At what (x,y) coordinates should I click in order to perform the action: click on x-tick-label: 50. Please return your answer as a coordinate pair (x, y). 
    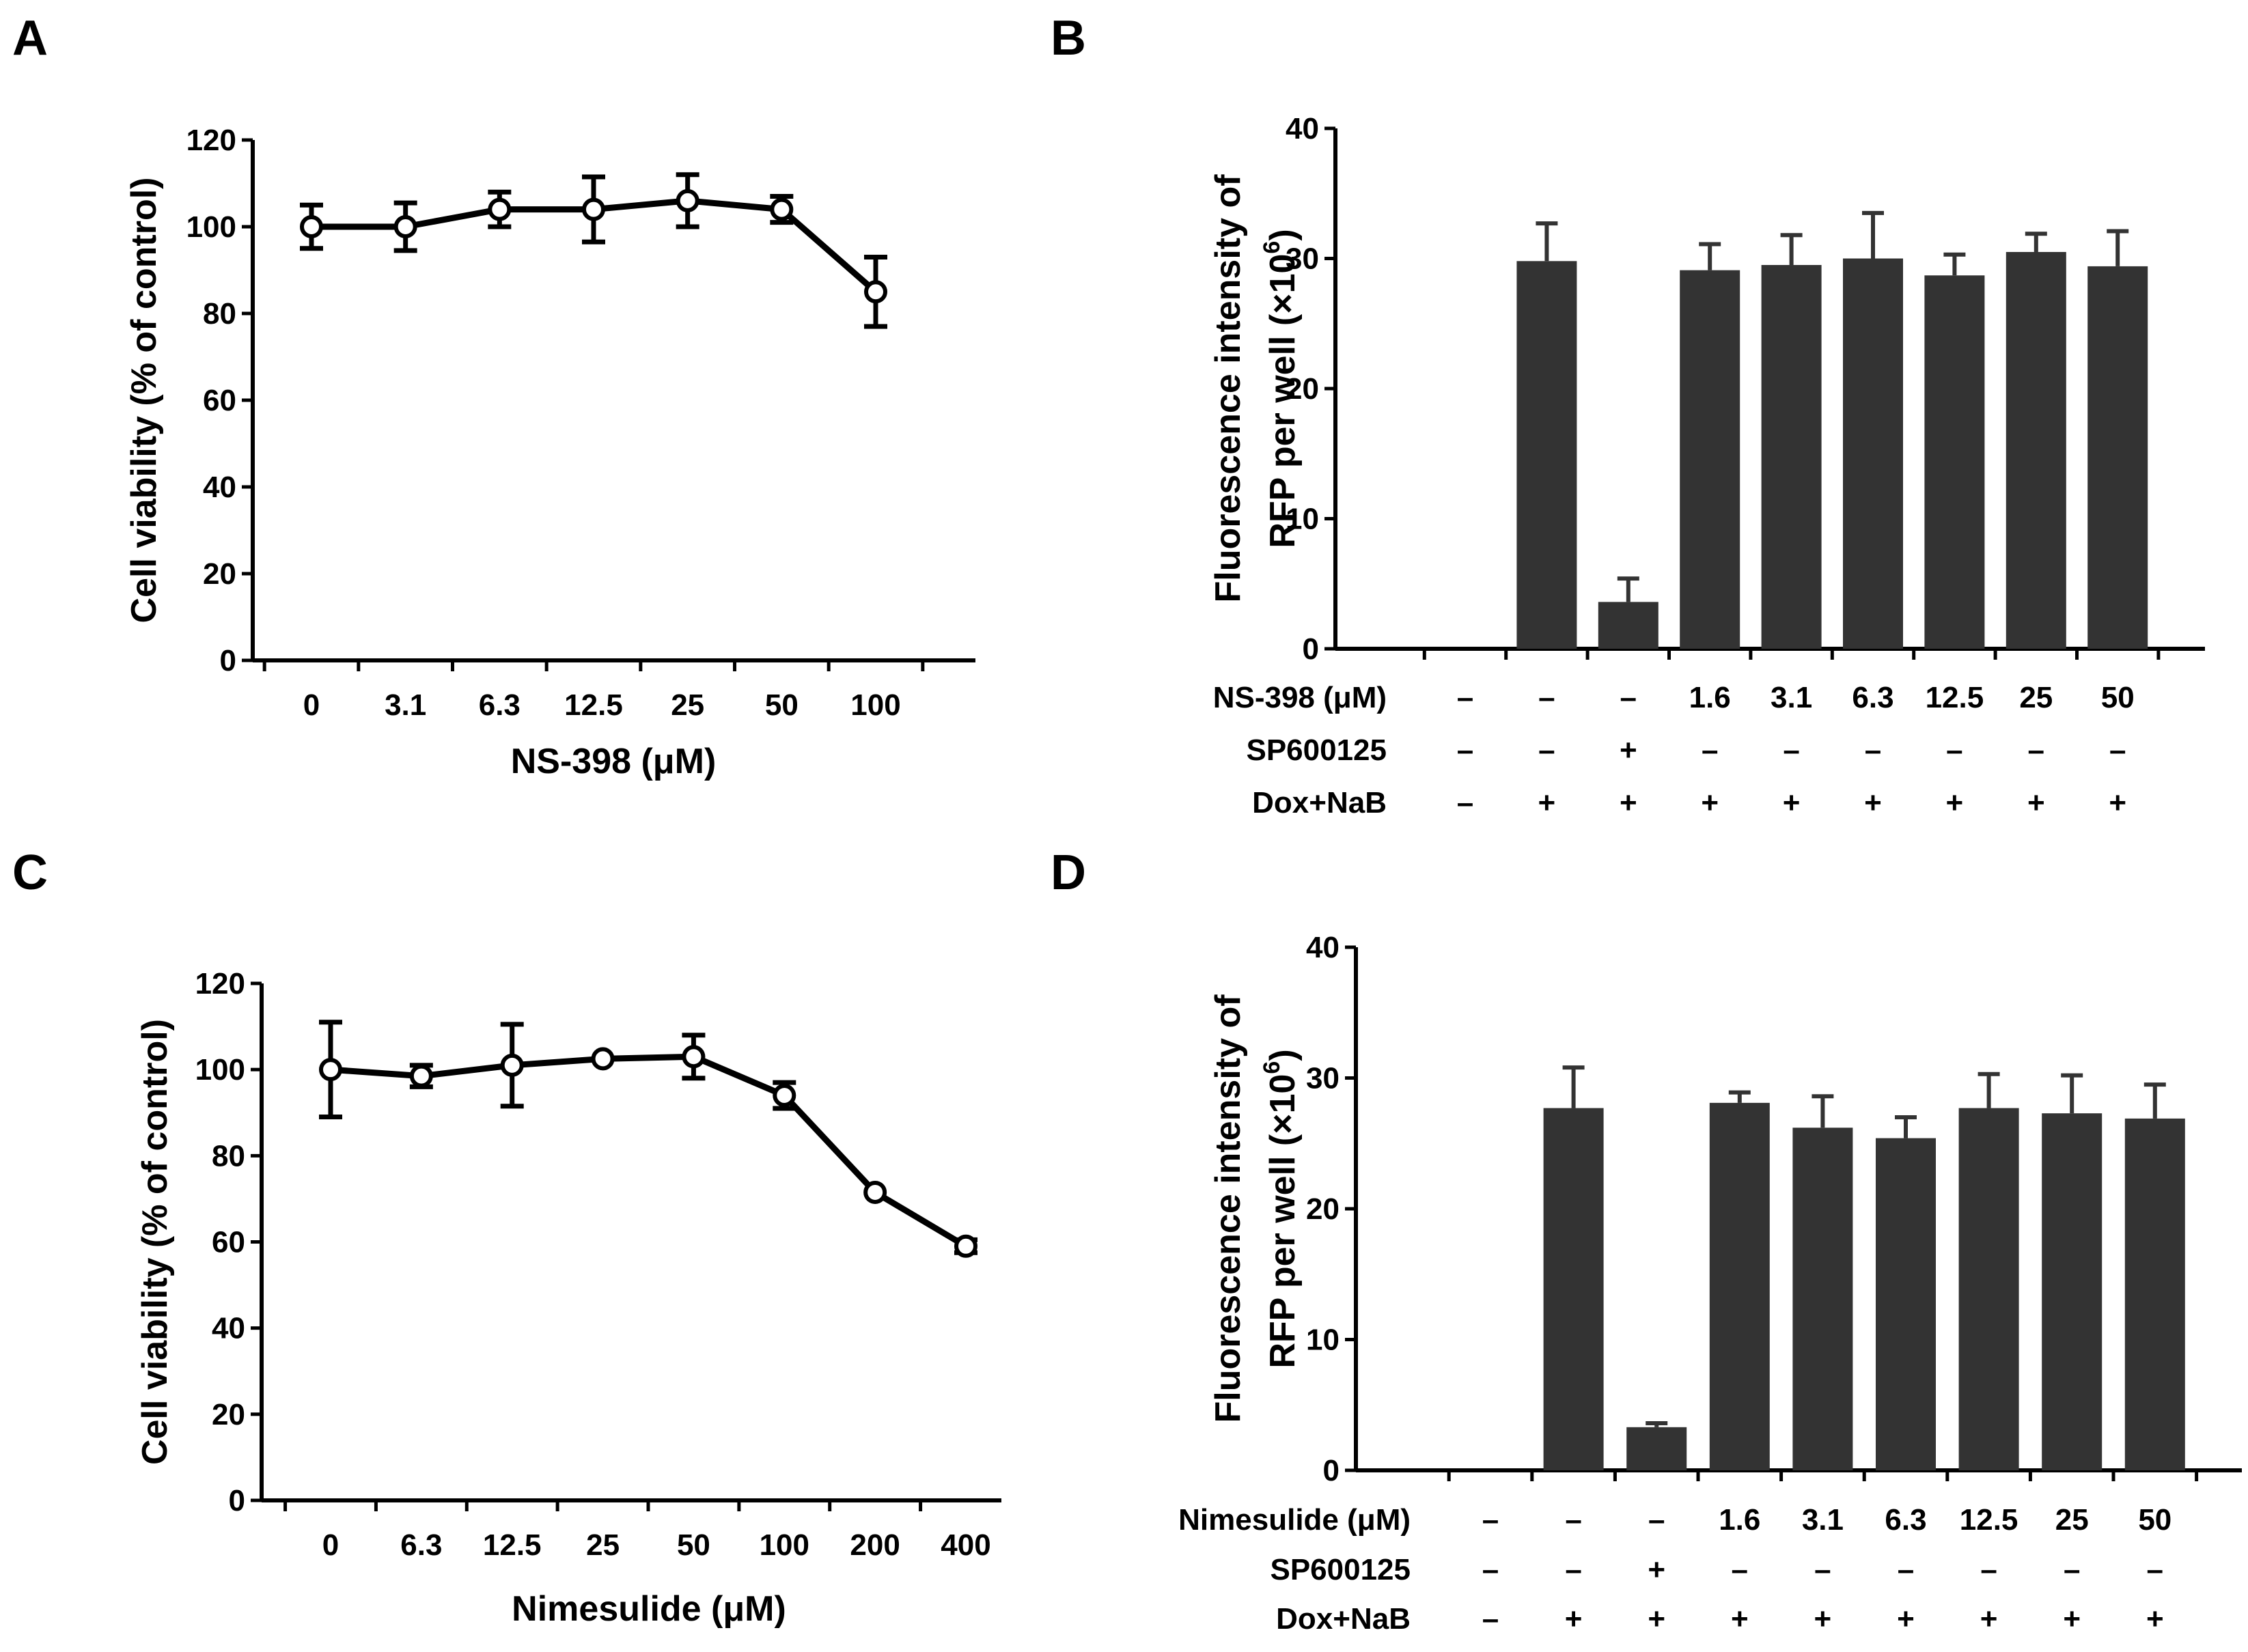
    Looking at the image, I should click on (782, 705).